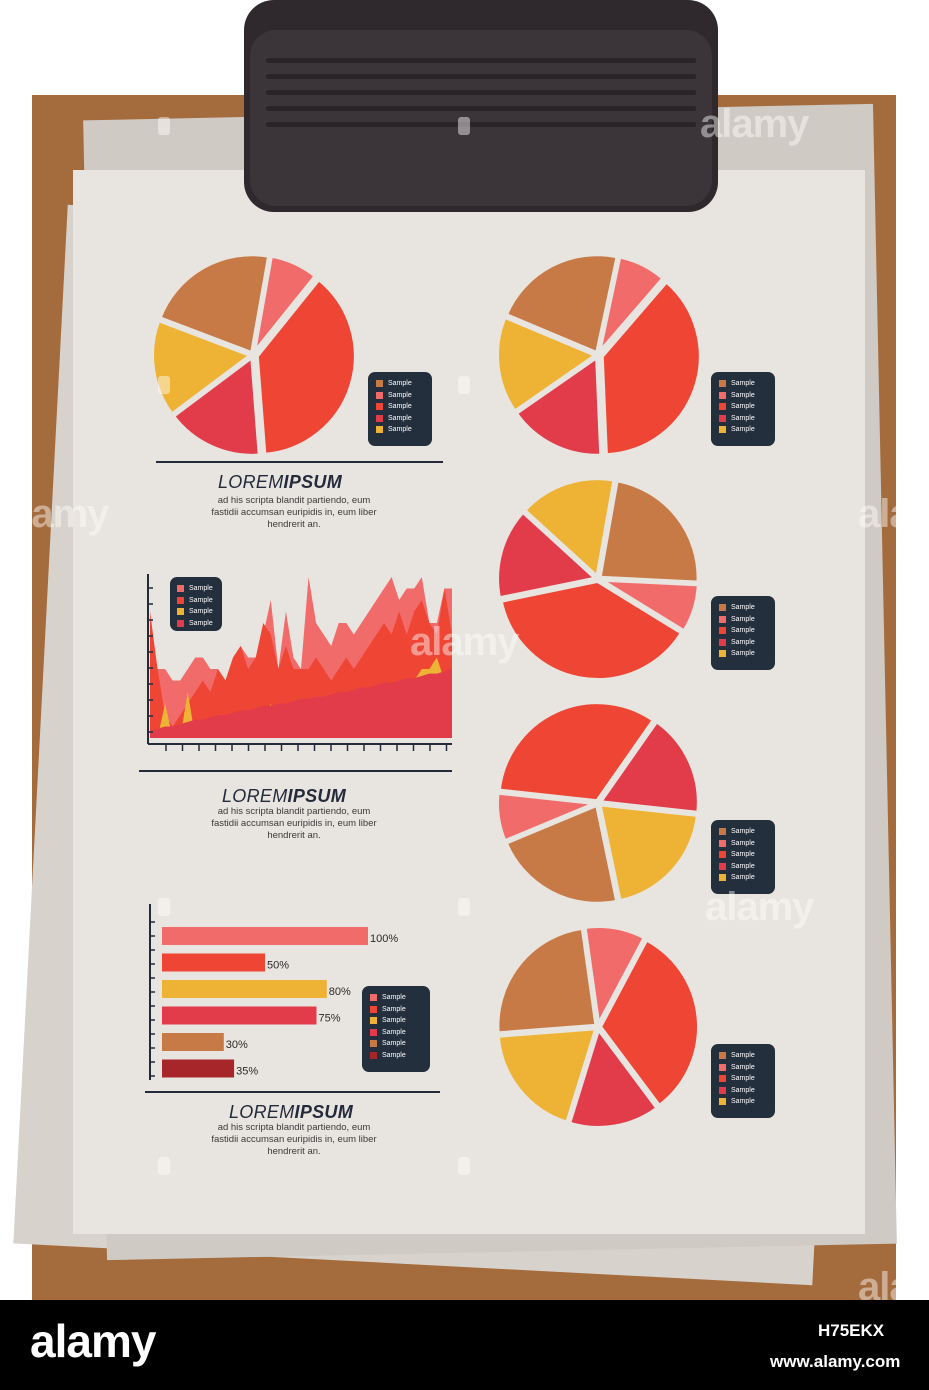  I want to click on footer-logo: alamy, so click(93, 1341).